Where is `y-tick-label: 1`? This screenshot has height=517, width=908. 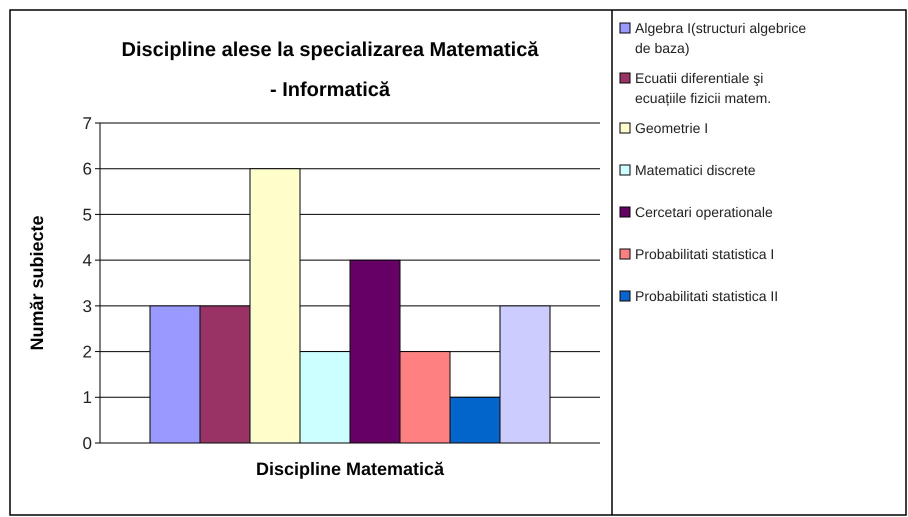
y-tick-label: 1 is located at coordinates (87, 398).